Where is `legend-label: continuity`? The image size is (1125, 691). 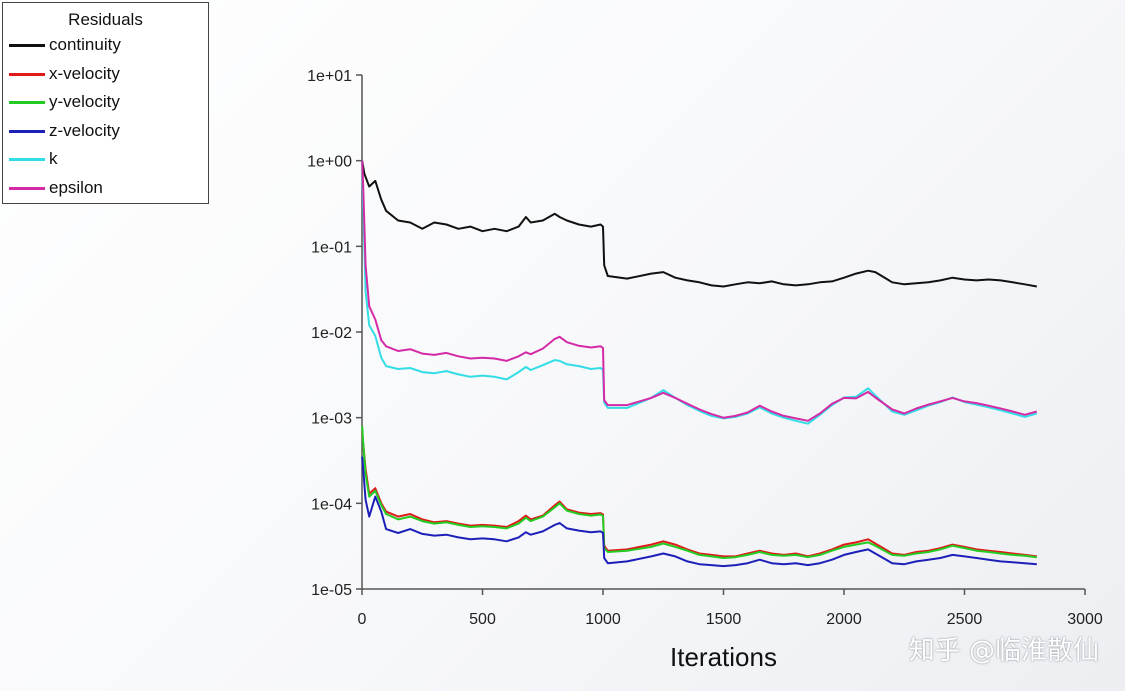 legend-label: continuity is located at coordinates (85, 44).